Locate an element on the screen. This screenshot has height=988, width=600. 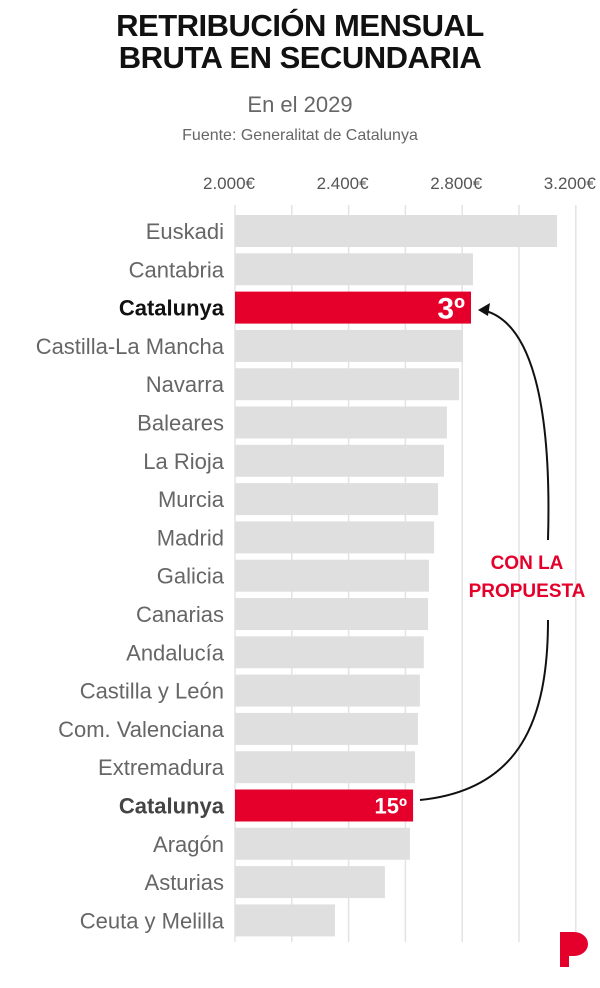
category-label: Euskadi is located at coordinates (185, 231).